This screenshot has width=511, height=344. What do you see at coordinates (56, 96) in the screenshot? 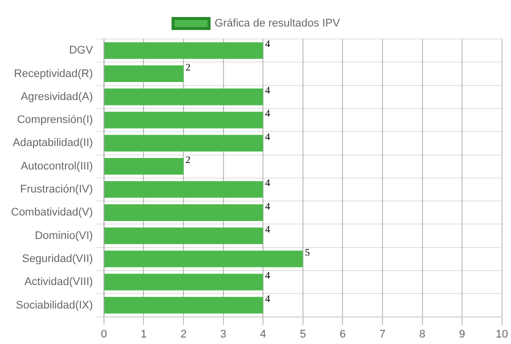
I see `y-tick-label: Agresividad(A)` at bounding box center [56, 96].